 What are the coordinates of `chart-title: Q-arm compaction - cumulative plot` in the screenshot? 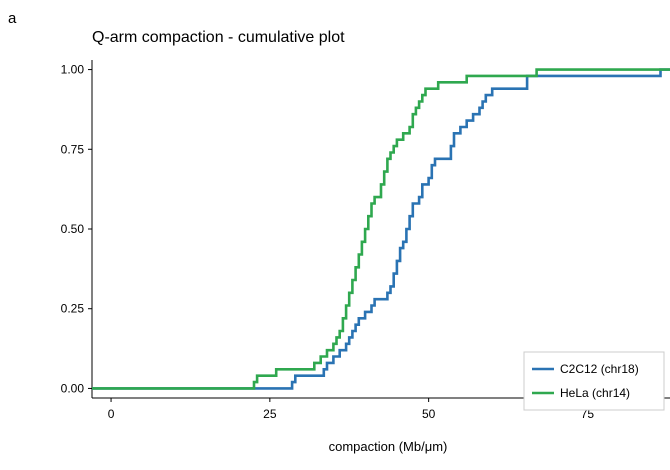 It's located at (218, 37).